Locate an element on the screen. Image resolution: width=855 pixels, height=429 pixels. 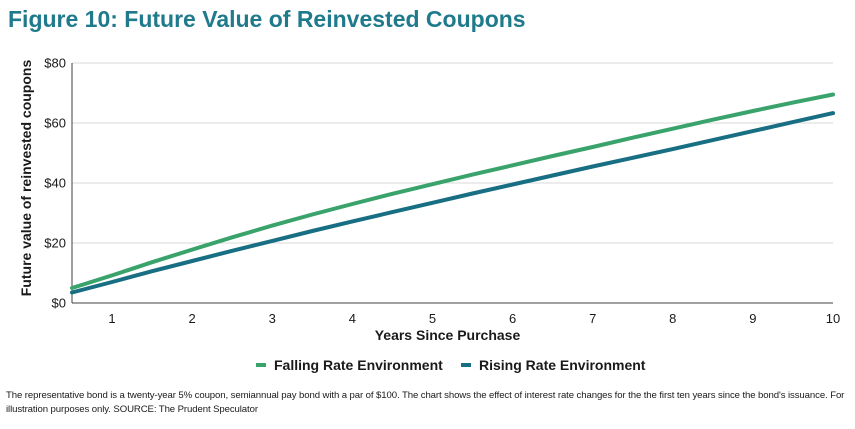
x-tick-label: 5 is located at coordinates (432, 318).